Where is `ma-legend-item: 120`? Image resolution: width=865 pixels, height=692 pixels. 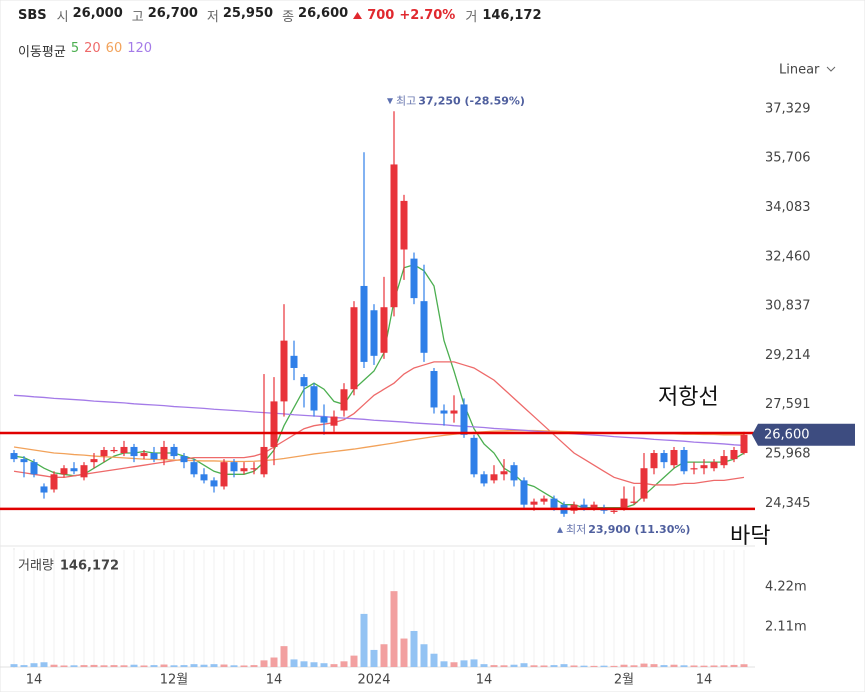
ma-legend-item: 120 is located at coordinates (140, 48).